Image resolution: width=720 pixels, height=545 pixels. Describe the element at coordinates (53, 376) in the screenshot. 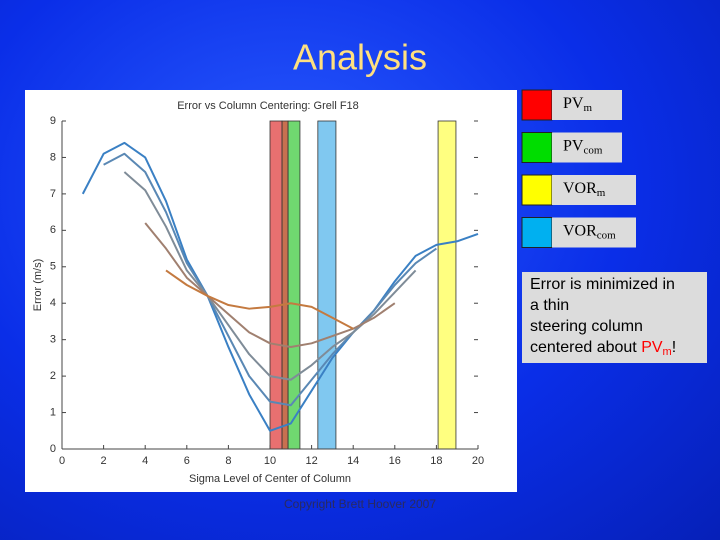

I see `y-tick-label: 2` at that location.